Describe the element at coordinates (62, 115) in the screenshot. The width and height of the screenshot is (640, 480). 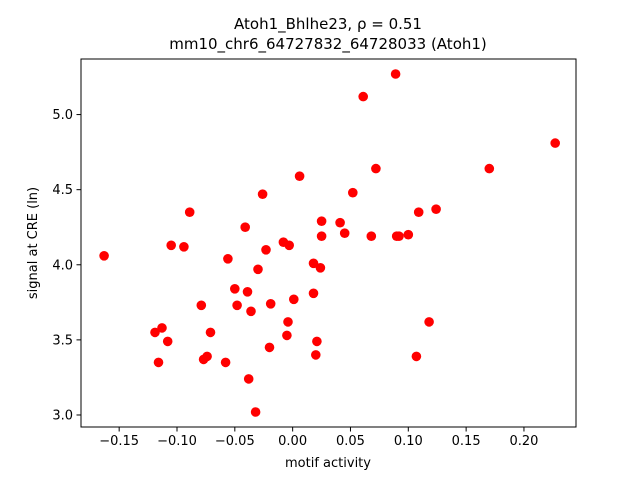
I see `y-tick-label: 5.0` at that location.